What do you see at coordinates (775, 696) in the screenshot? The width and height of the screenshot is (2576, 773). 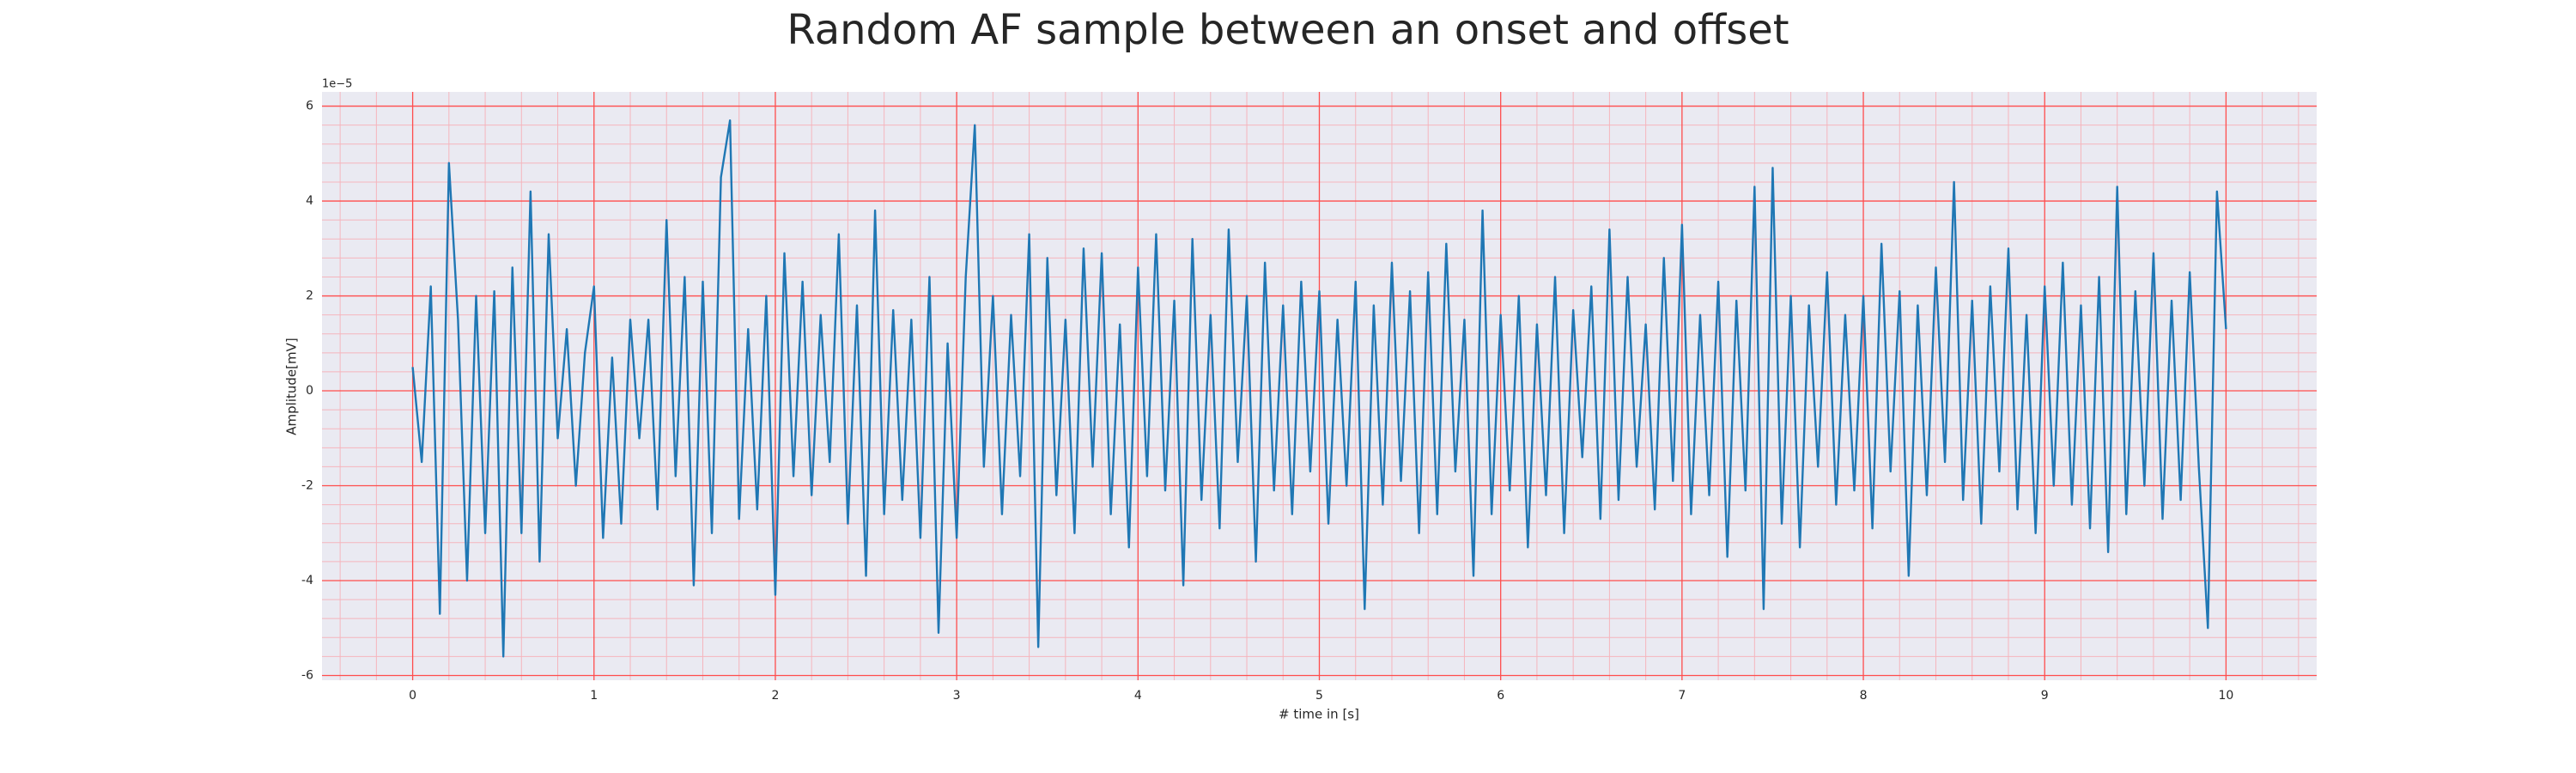 I see `x-tick-label: 2` at bounding box center [775, 696].